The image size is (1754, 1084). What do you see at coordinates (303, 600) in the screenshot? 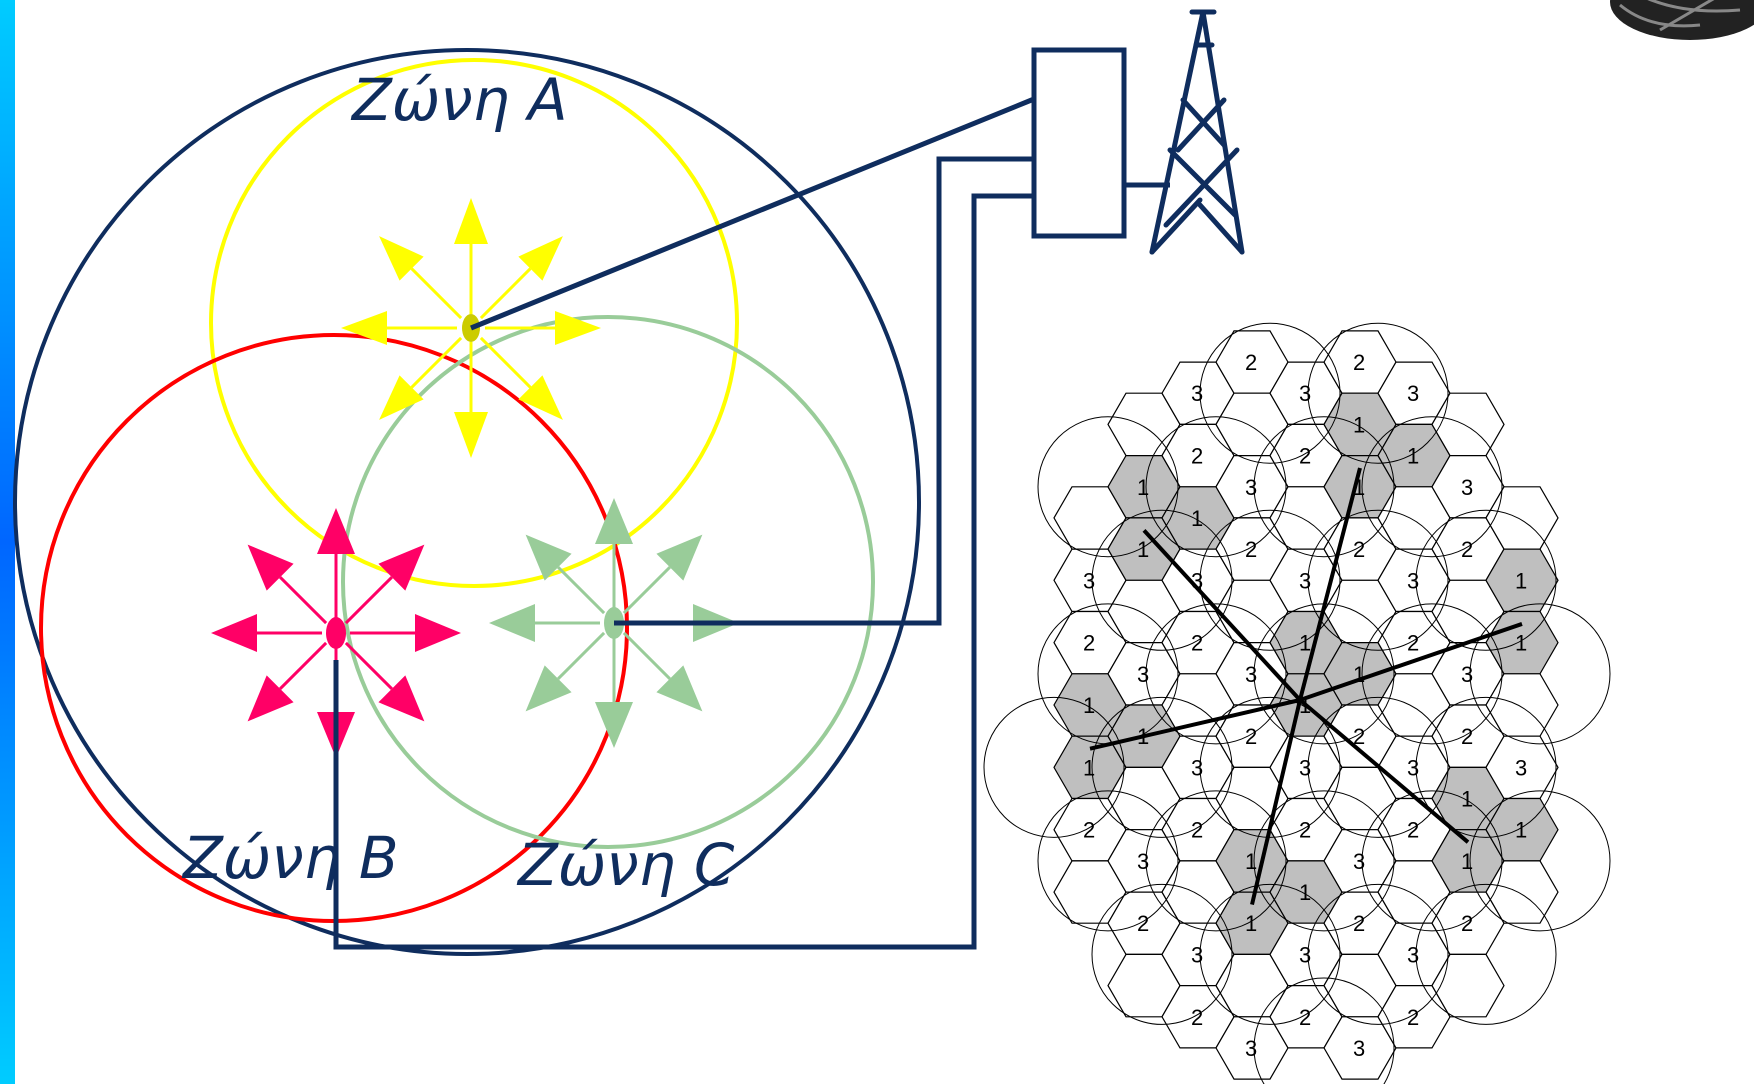
I see `pink-arrow-shaft` at bounding box center [303, 600].